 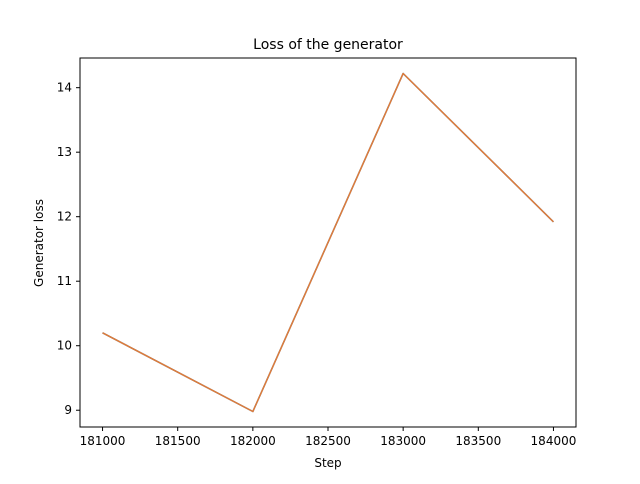 I want to click on y-tick-label: 10, so click(x=64, y=346).